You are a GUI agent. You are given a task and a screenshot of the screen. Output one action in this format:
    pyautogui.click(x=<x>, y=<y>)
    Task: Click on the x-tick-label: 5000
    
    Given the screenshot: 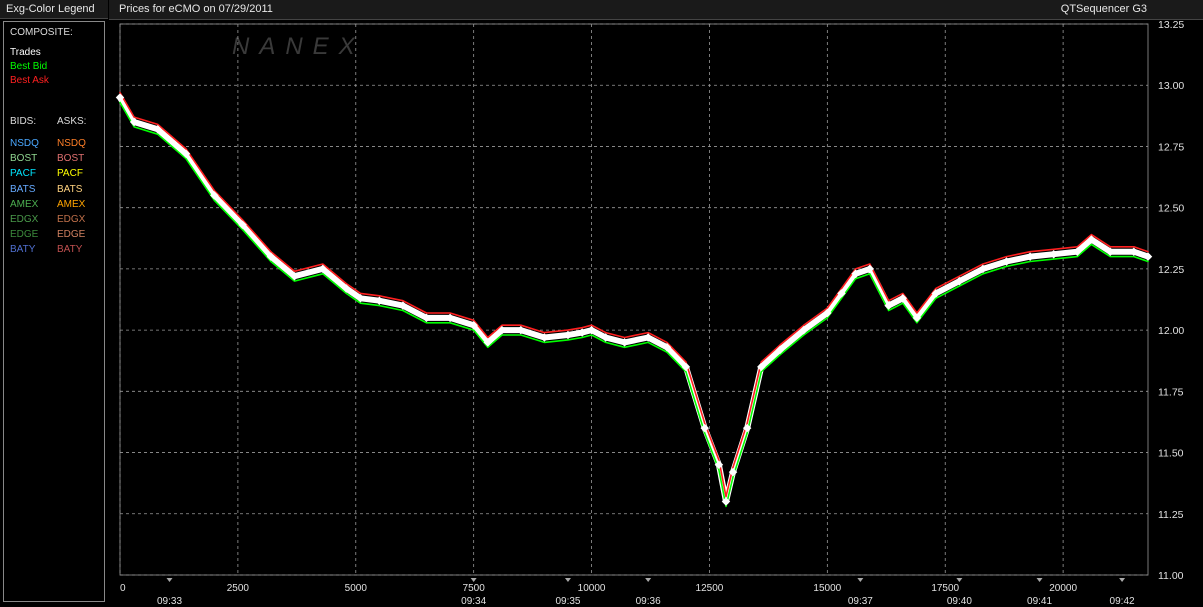 What is the action you would take?
    pyautogui.click(x=356, y=588)
    